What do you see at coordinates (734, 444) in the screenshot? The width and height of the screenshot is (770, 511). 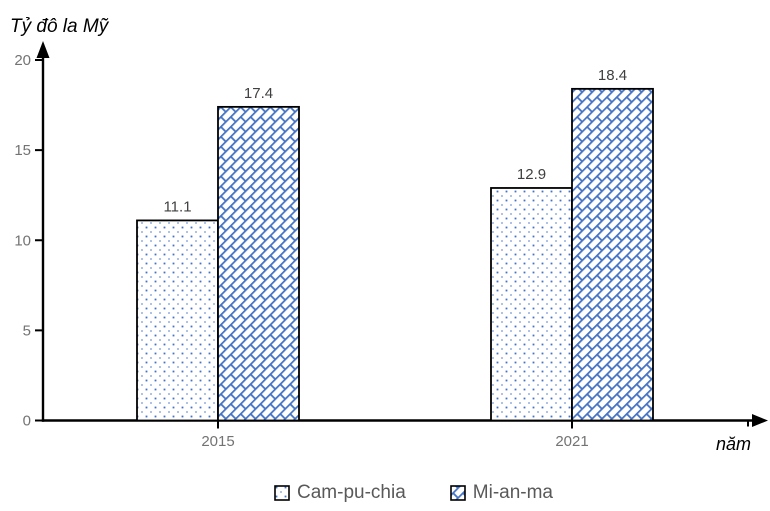 I see `x-axis-title: năm` at bounding box center [734, 444].